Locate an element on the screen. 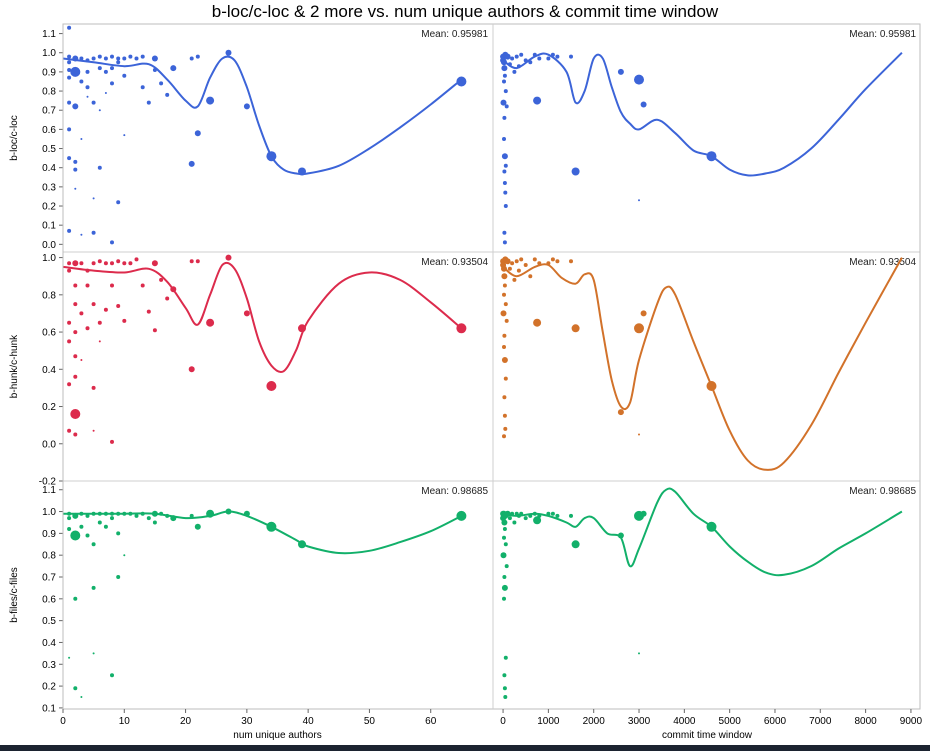  x-tick-label: 0 is located at coordinates (503, 721).